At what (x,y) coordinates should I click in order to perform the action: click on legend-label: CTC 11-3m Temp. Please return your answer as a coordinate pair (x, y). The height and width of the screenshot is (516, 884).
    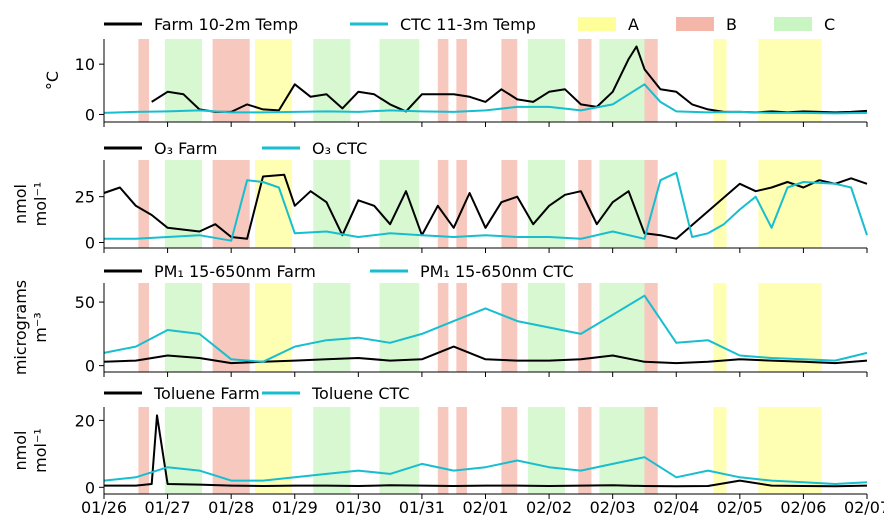
    Looking at the image, I should click on (468, 24).